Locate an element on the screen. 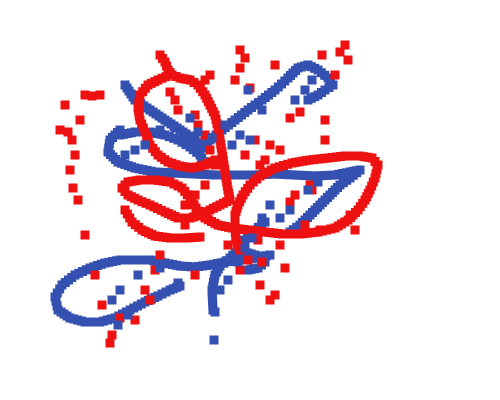  blue-stroke-marker is located at coordinates (308, 100).